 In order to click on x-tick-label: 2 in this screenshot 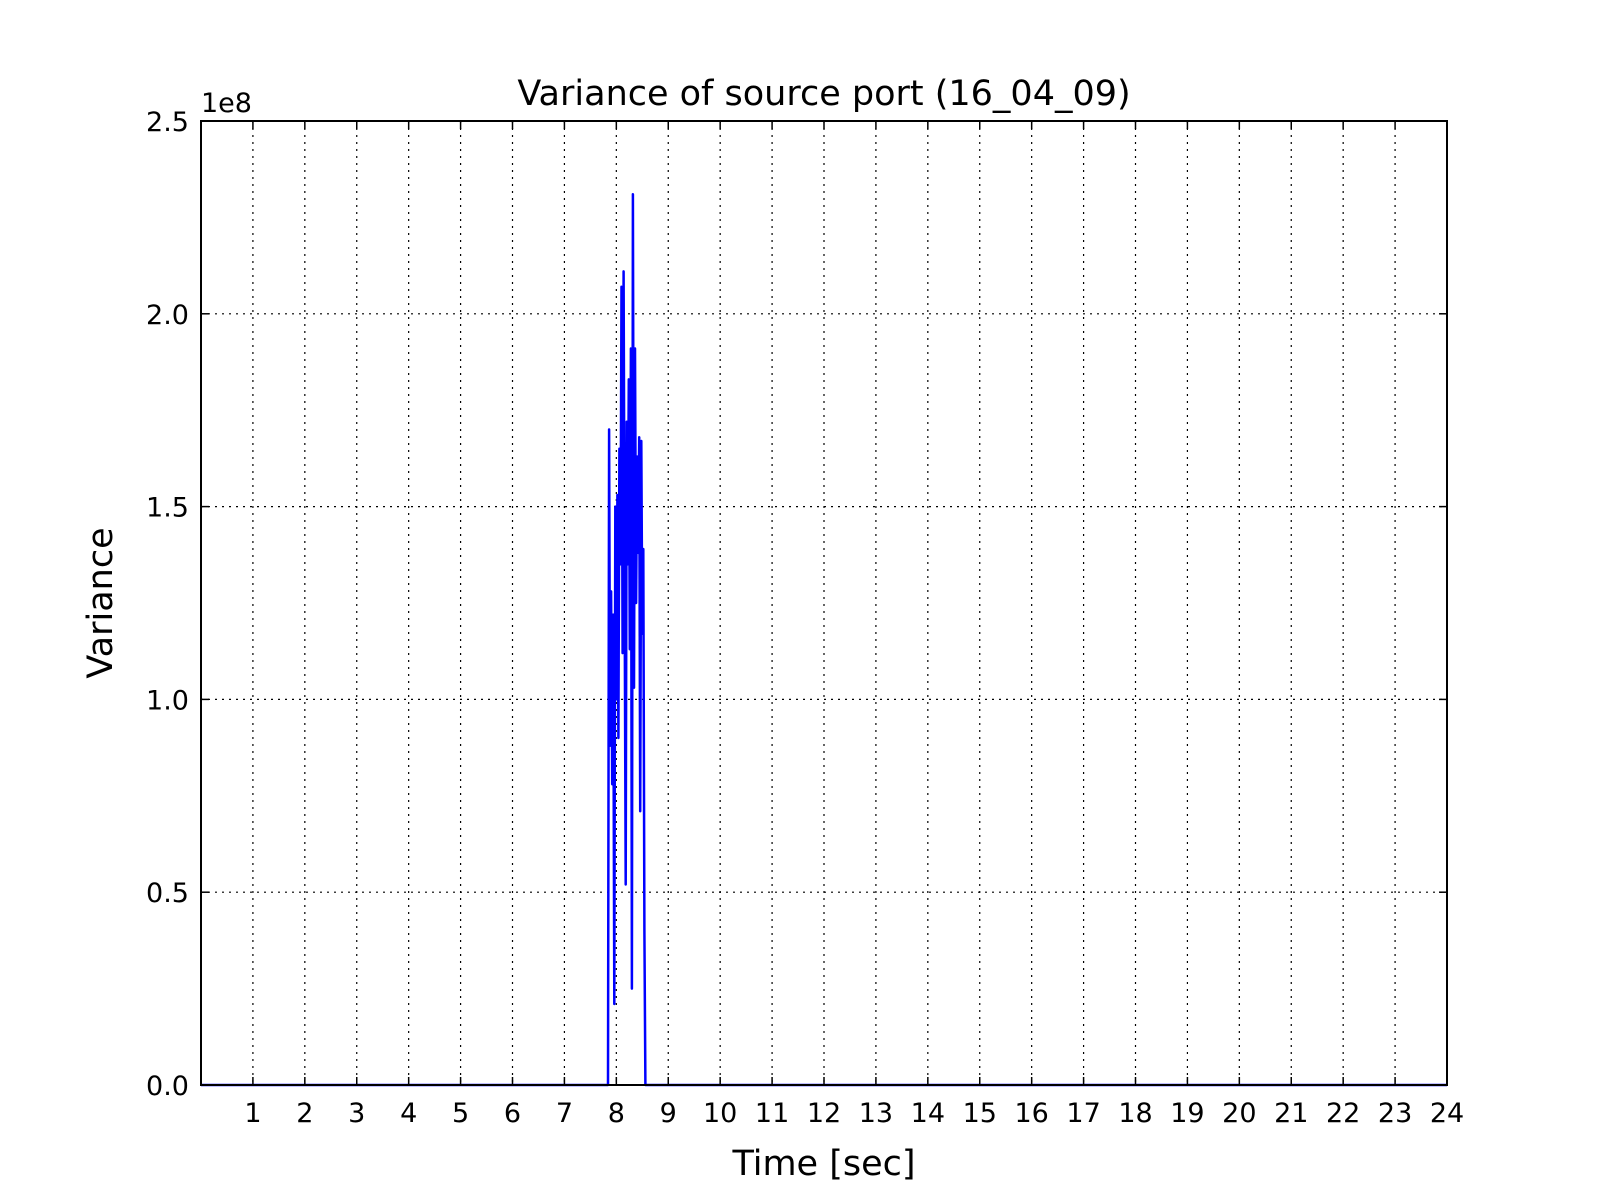, I will do `click(304, 1113)`.